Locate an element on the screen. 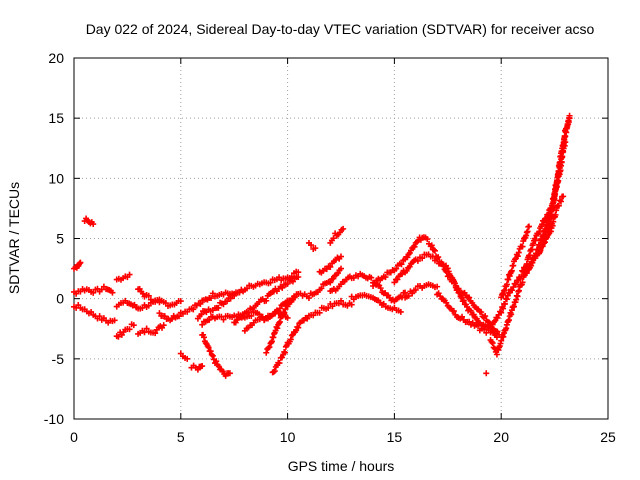 Image resolution: width=640 pixels, height=480 pixels. series-track-af is located at coordinates (515, 262).